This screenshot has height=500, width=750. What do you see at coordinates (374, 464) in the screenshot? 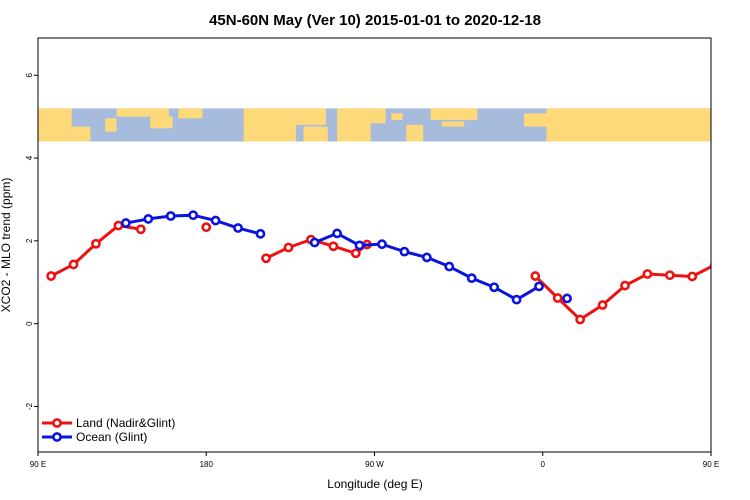
I see `x-tick-label: 90 W` at bounding box center [374, 464].